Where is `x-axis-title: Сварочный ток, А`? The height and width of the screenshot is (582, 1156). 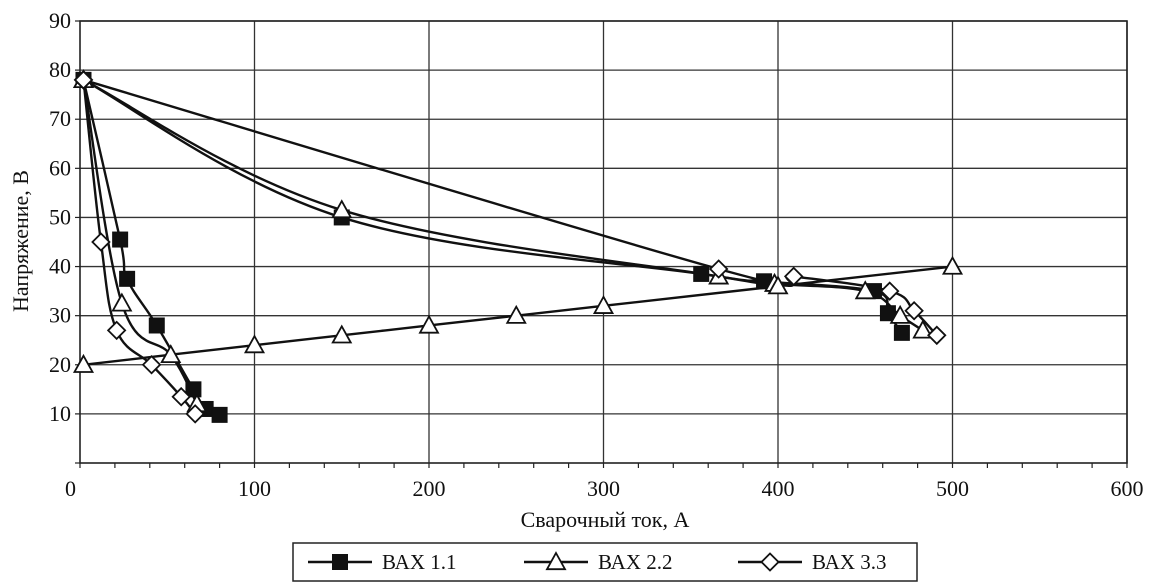
x-axis-title: Сварочный ток, А is located at coordinates (605, 519).